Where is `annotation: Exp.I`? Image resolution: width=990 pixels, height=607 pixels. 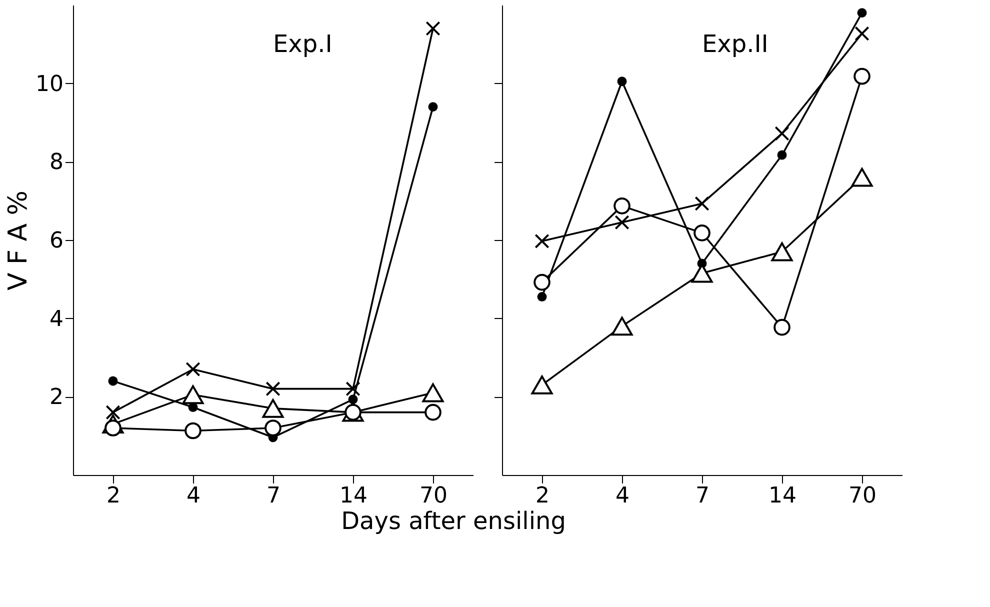 annotation: Exp.I is located at coordinates (302, 44).